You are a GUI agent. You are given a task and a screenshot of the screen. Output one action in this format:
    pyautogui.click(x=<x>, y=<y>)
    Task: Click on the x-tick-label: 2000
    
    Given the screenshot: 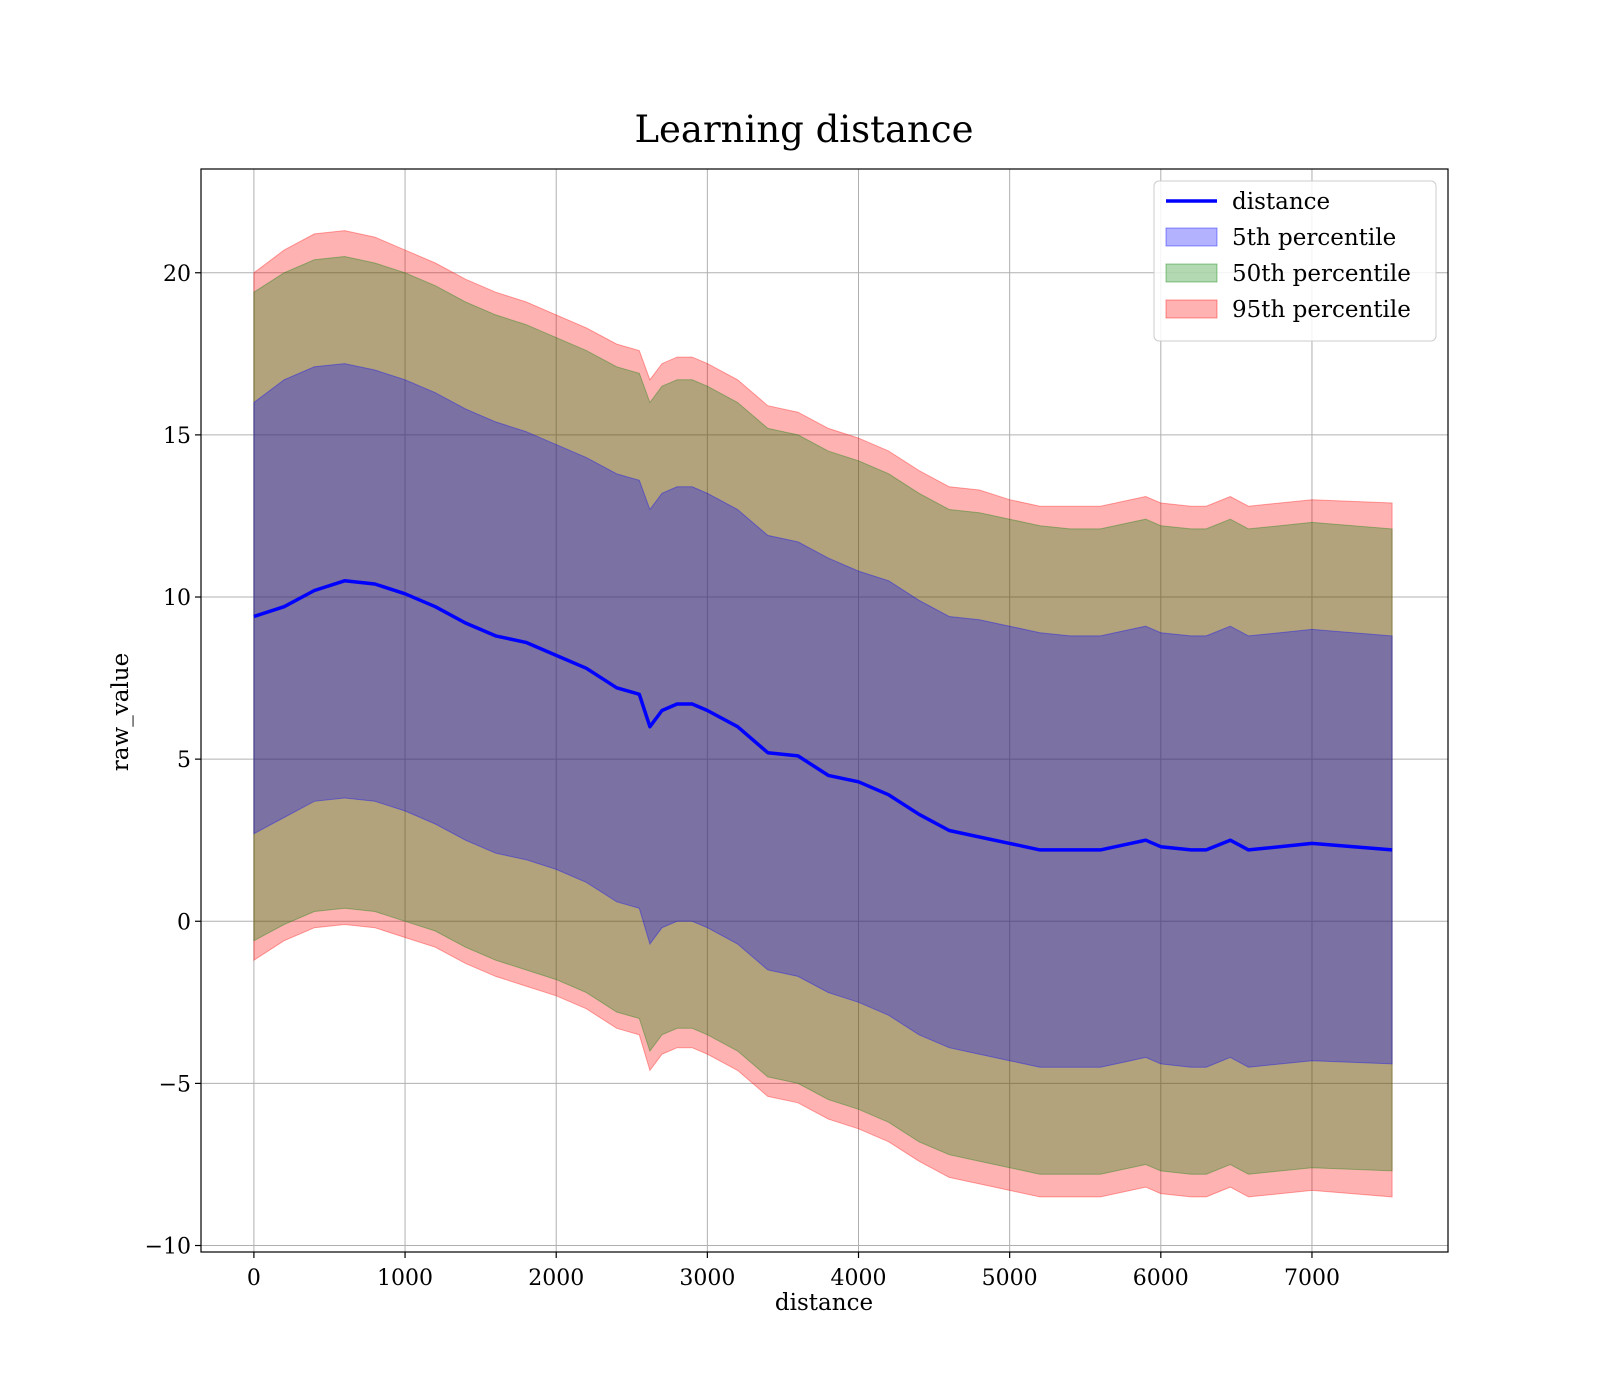 What is the action you would take?
    pyautogui.click(x=556, y=1278)
    